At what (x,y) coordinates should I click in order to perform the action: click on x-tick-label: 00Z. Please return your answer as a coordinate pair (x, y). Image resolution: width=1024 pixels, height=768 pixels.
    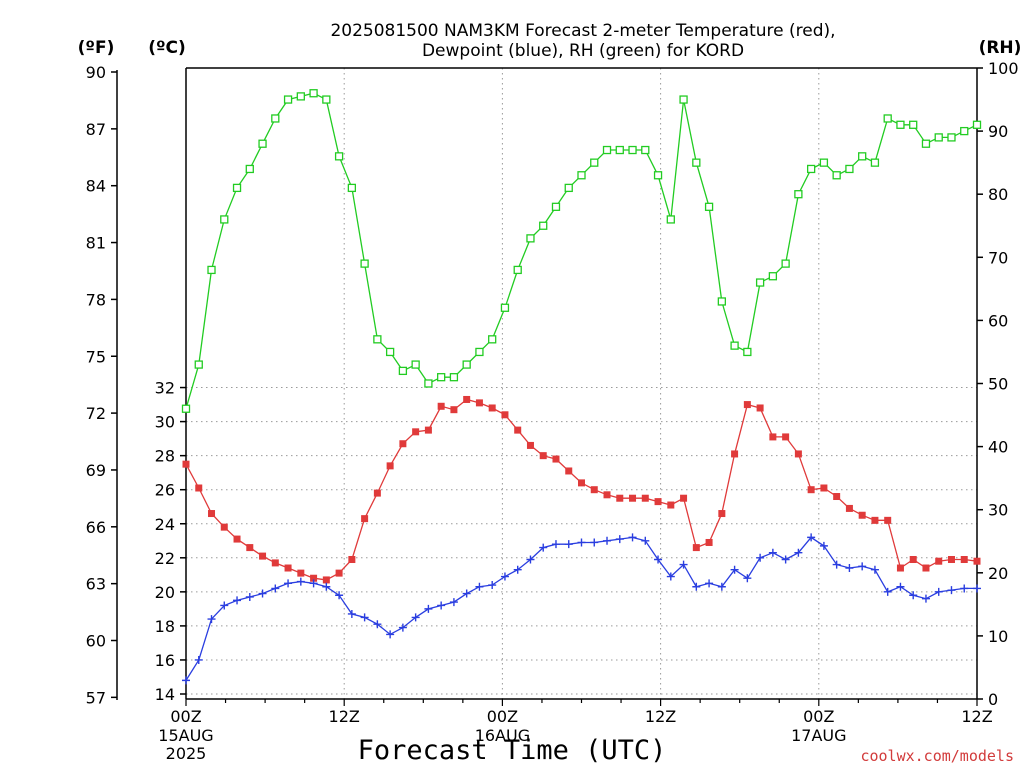
    Looking at the image, I should click on (502, 716).